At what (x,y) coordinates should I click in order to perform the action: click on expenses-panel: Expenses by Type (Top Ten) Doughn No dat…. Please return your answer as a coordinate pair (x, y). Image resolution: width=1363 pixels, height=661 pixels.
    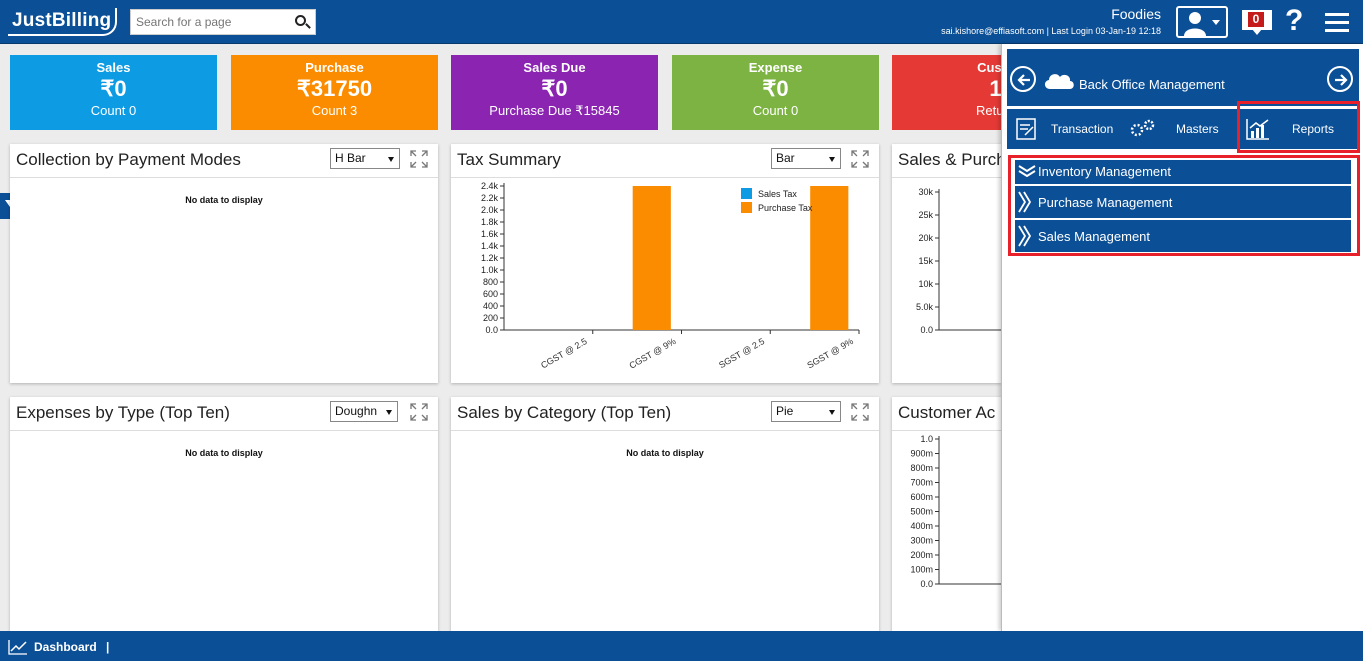
    Looking at the image, I should click on (224, 514).